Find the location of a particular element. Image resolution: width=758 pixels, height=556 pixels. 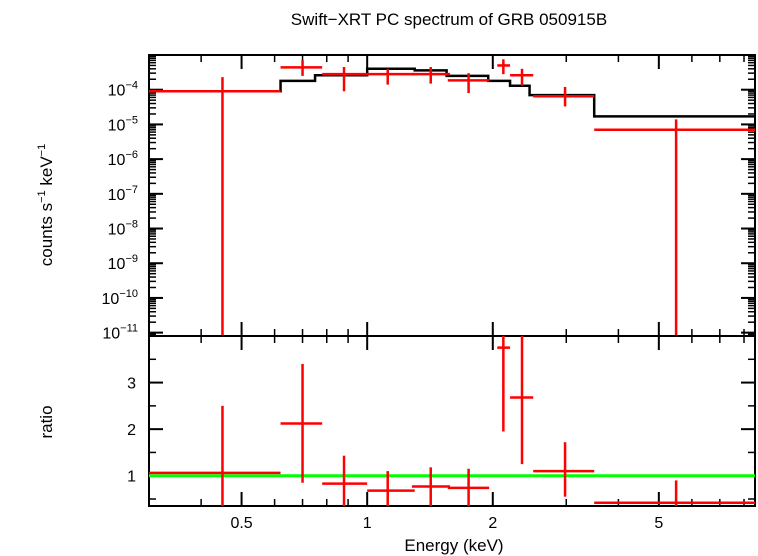

x-axis-label: Energy (keV) is located at coordinates (453, 545).